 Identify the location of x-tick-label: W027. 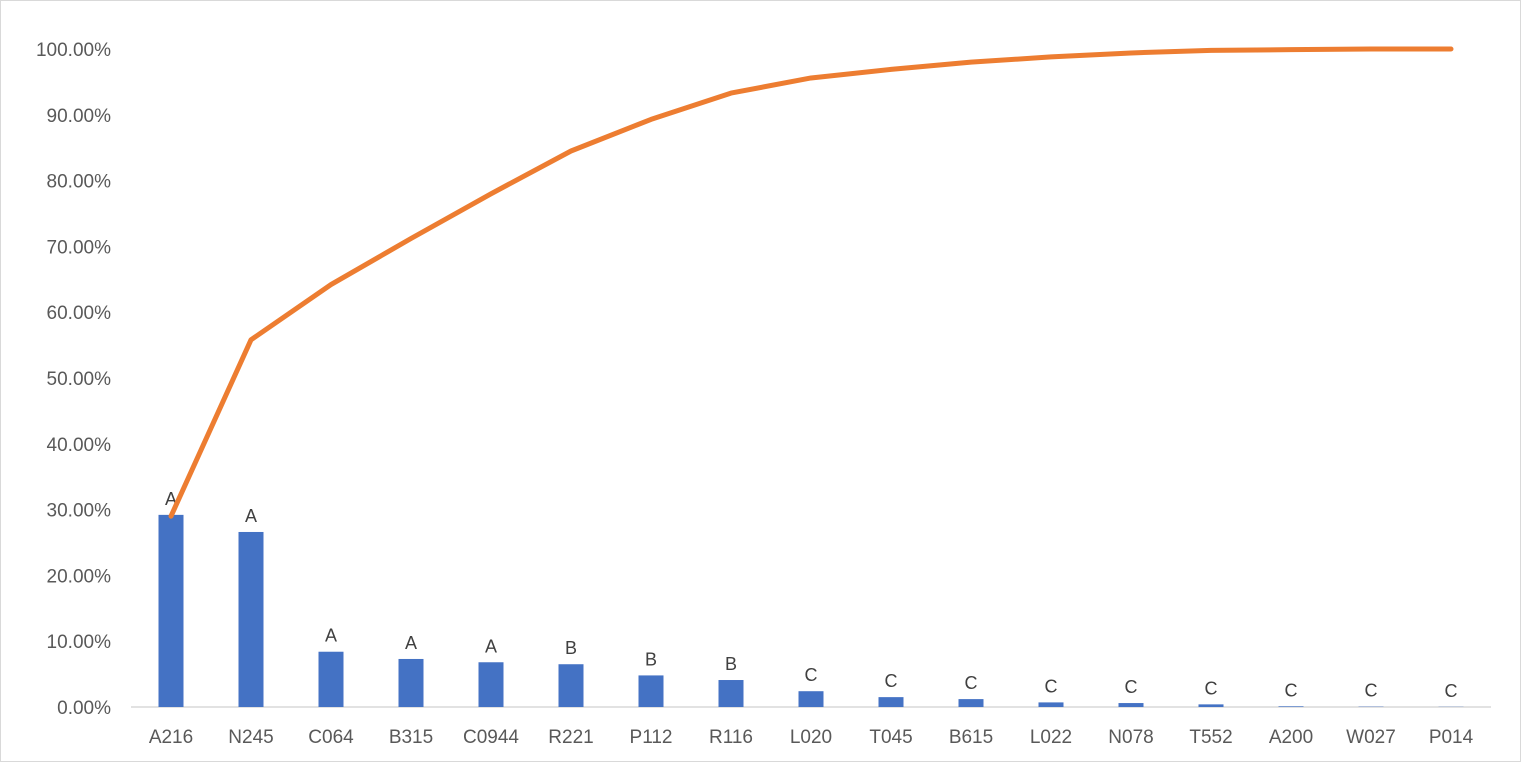
(1371, 737).